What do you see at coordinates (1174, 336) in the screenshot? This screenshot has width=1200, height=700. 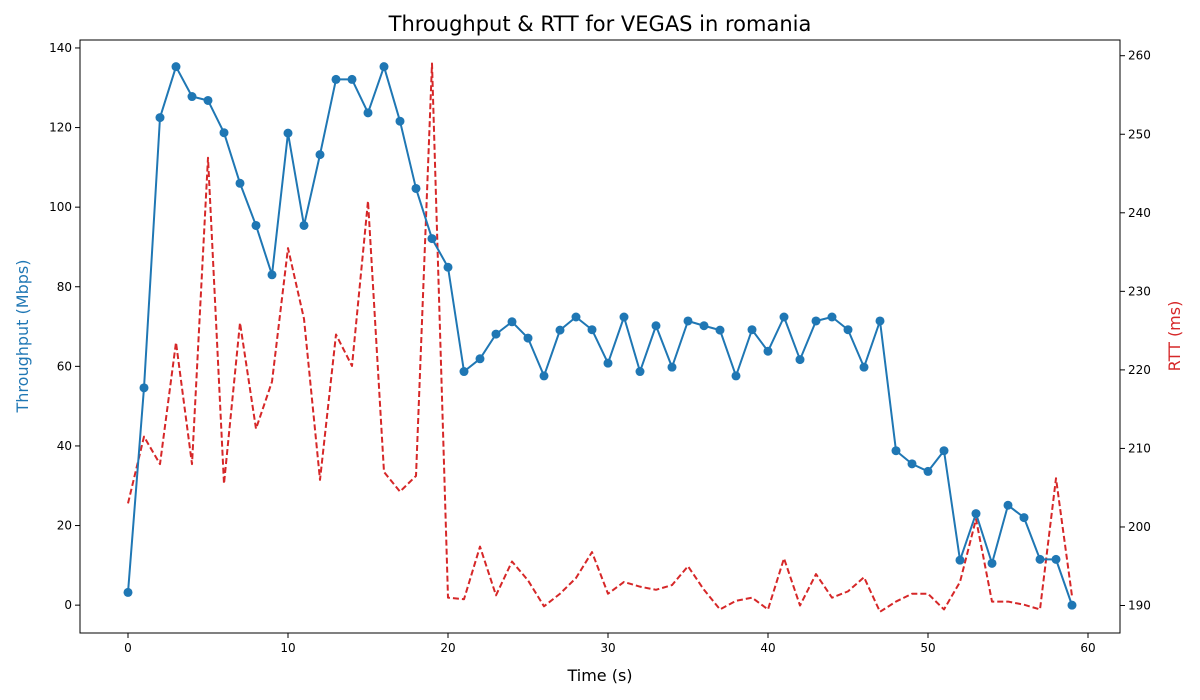 I see `y-axis-right-title: RTT (ms)` at bounding box center [1174, 336].